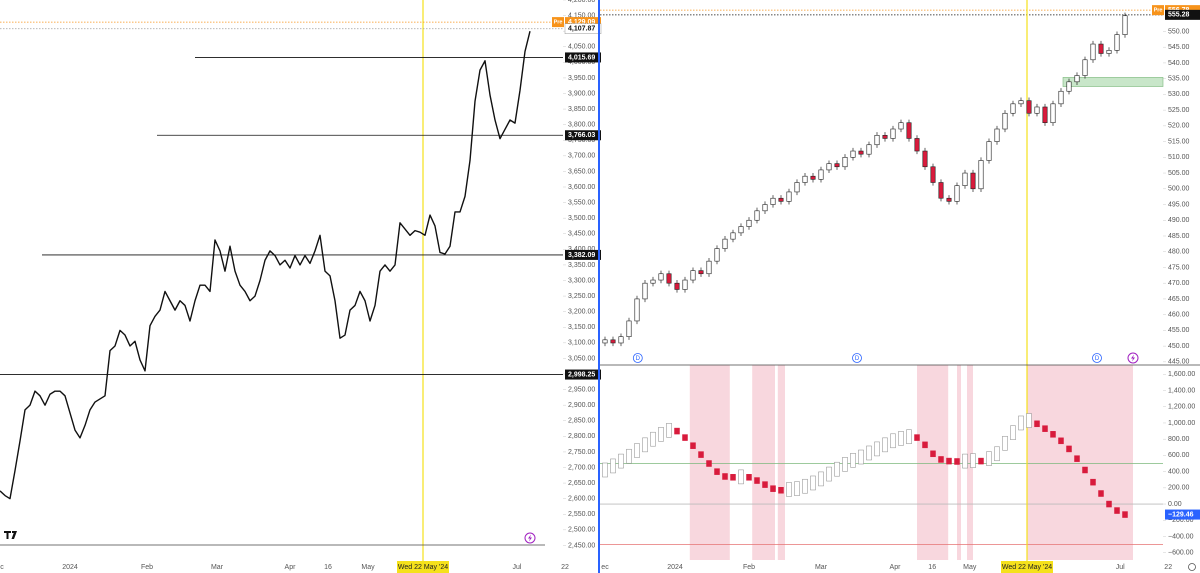 The height and width of the screenshot is (573, 1200). What do you see at coordinates (1179, 126) in the screenshot?
I see `y-tick-label: 520.00` at bounding box center [1179, 126].